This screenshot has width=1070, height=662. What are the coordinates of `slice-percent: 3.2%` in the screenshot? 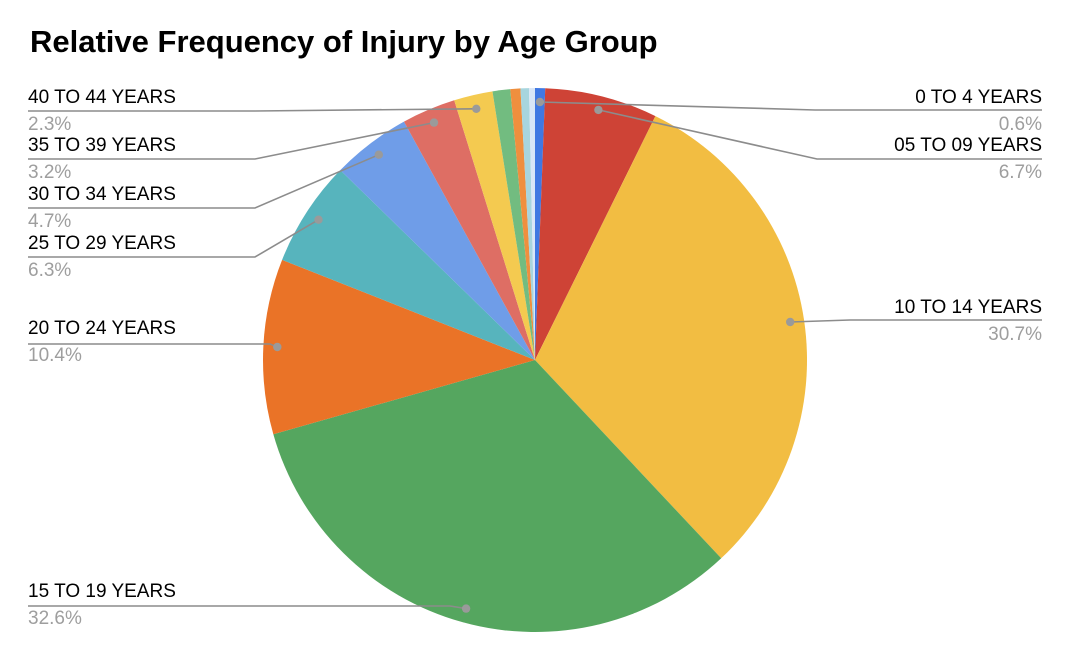 It's located at (50, 172).